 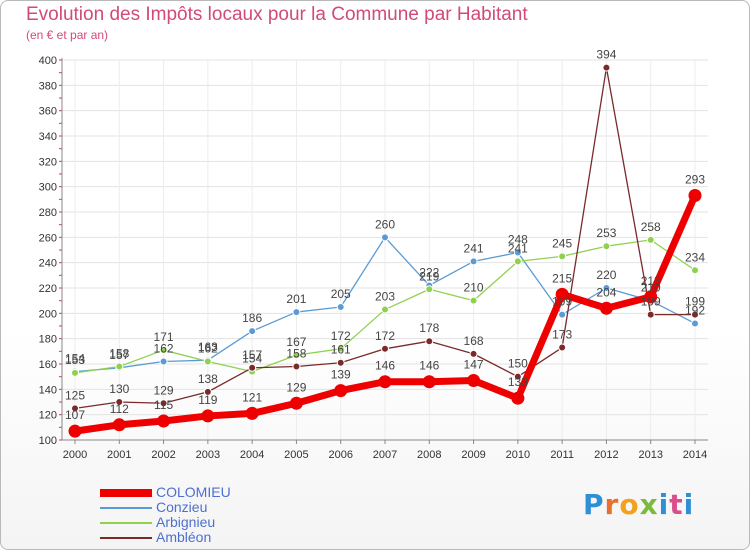 What do you see at coordinates (48, 61) in the screenshot?
I see `y-tick-label: 400` at bounding box center [48, 61].